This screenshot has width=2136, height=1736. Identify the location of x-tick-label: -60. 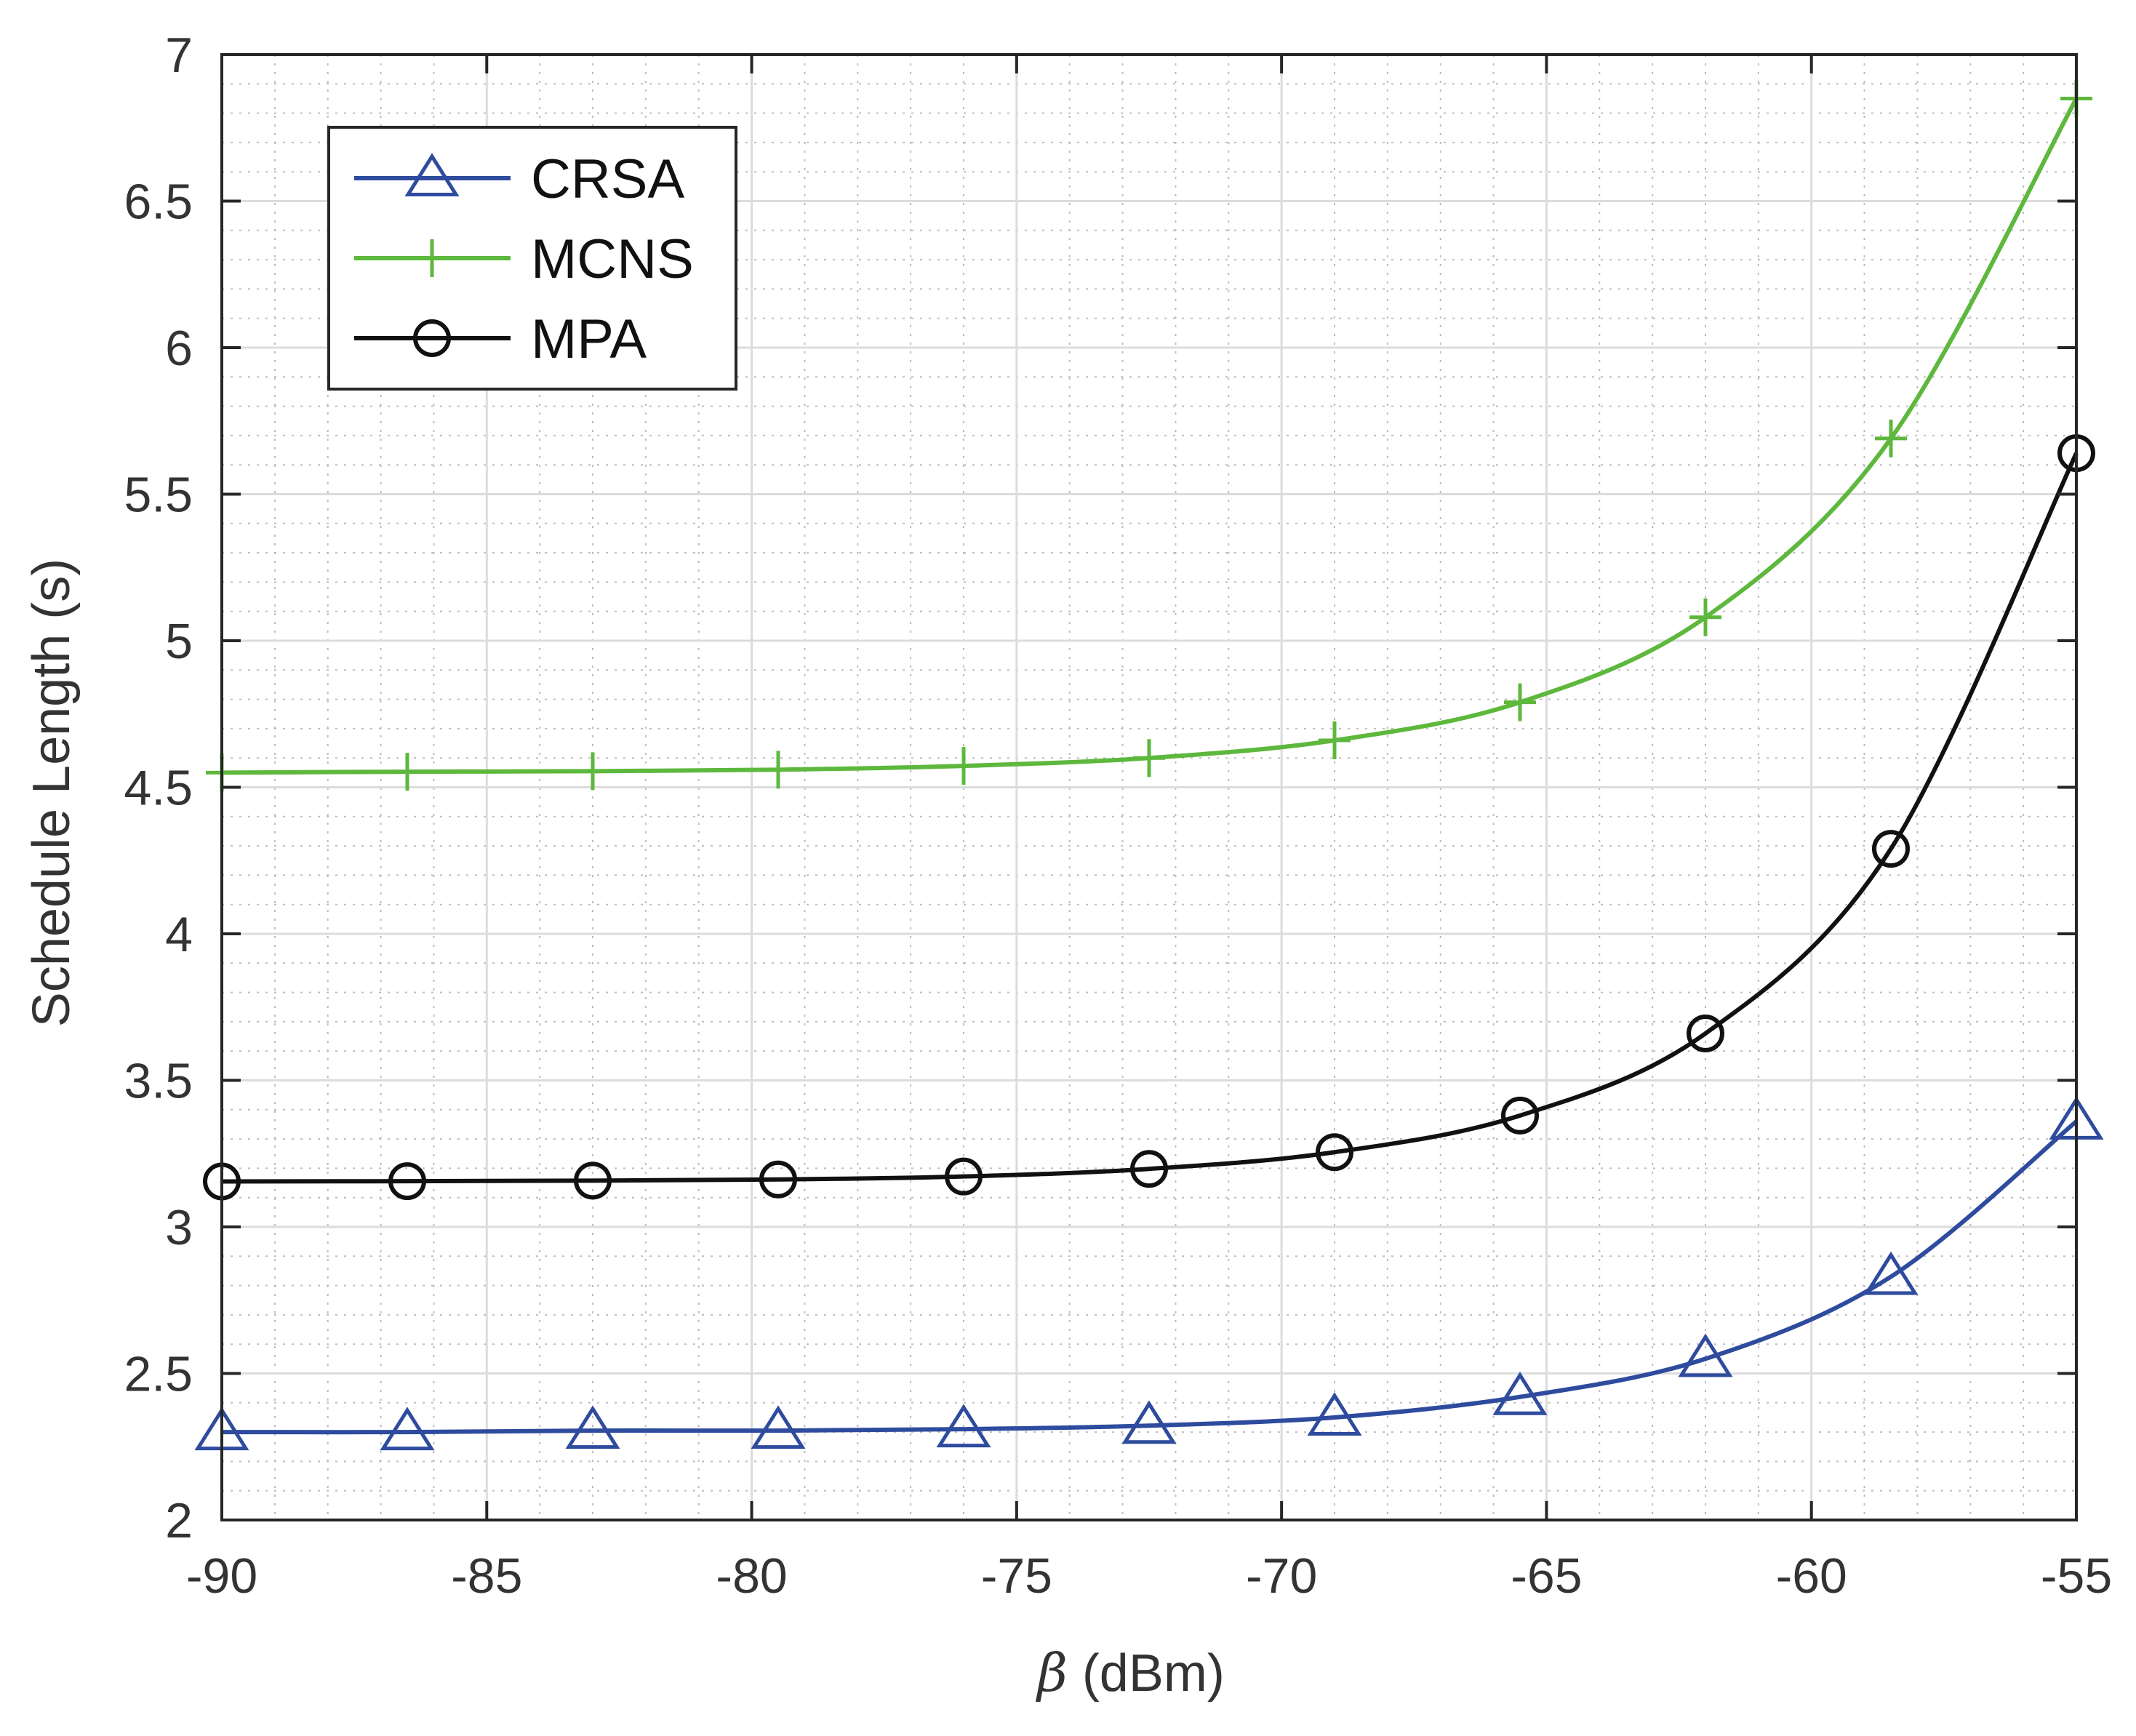
(1811, 1576).